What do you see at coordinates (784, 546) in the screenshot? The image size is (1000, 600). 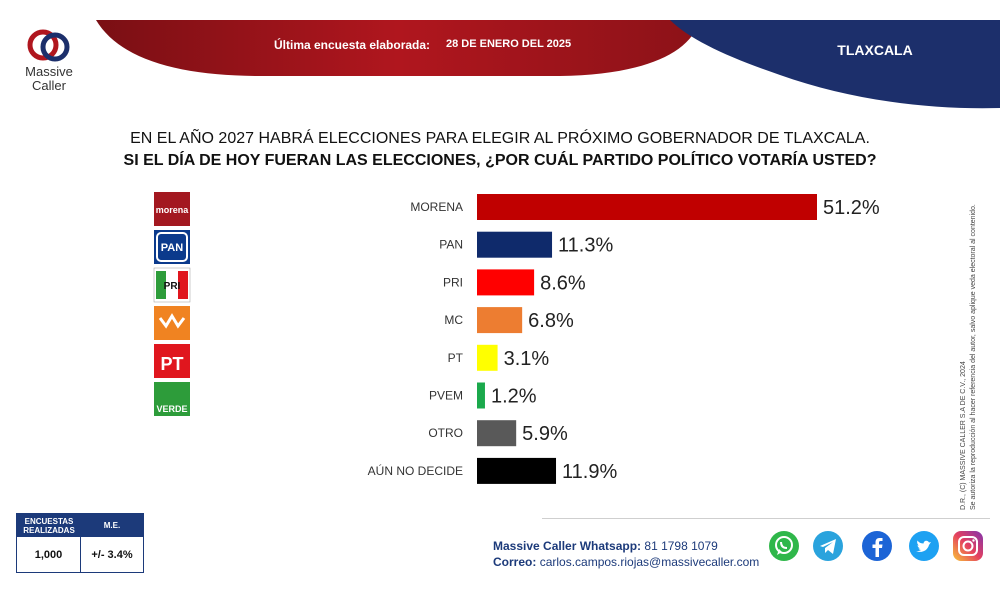 I see `whatsapp-icon` at bounding box center [784, 546].